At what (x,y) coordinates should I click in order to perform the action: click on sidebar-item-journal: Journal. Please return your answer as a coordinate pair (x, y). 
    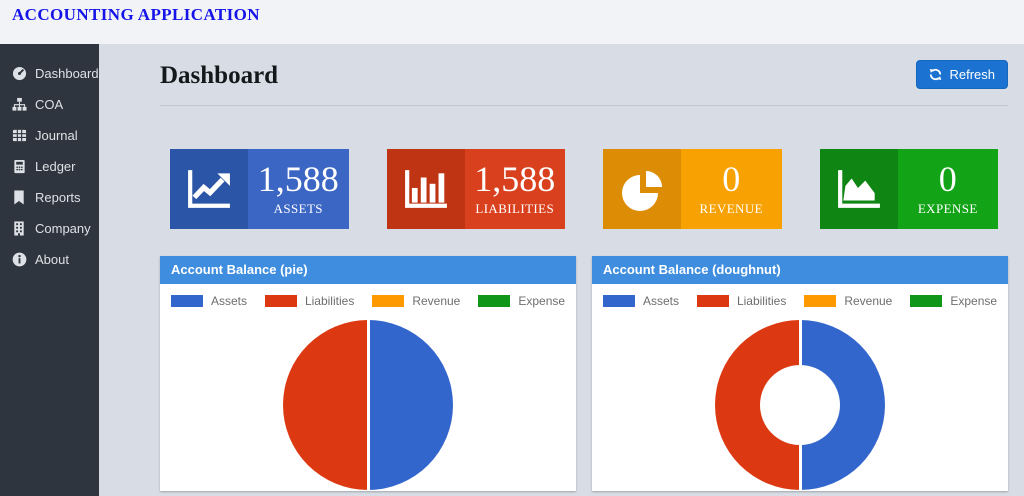
    Looking at the image, I should click on (49, 135).